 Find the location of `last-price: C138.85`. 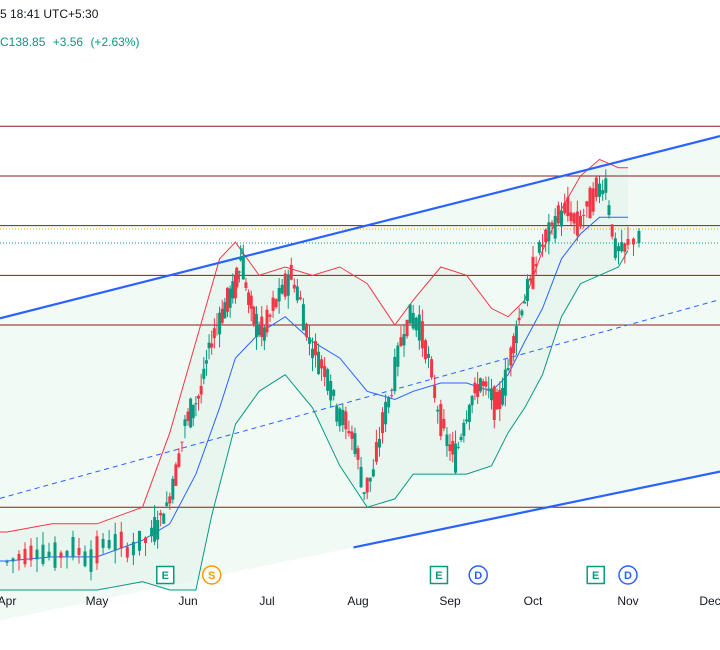

last-price: C138.85 is located at coordinates (23, 42).